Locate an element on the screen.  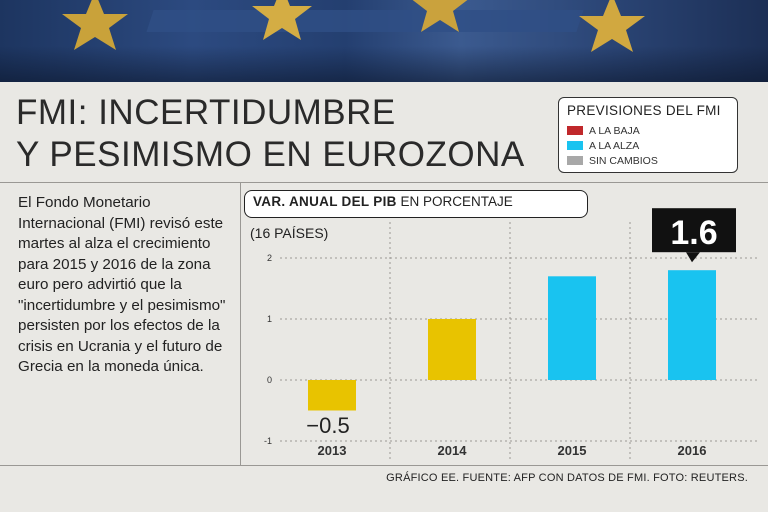
chart-subtitle-rest: EN PORCENTAJE is located at coordinates (456, 201).